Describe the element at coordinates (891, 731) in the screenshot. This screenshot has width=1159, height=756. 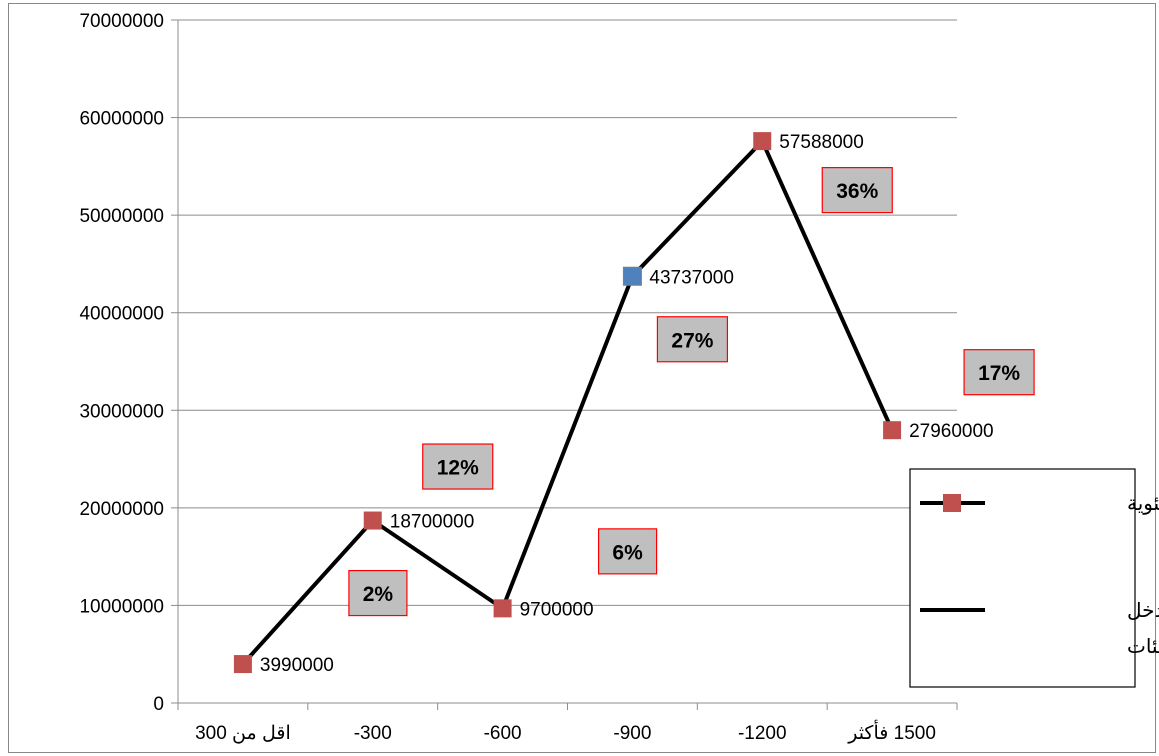
I see `x-tick-label: 1500 فأكثر` at that location.